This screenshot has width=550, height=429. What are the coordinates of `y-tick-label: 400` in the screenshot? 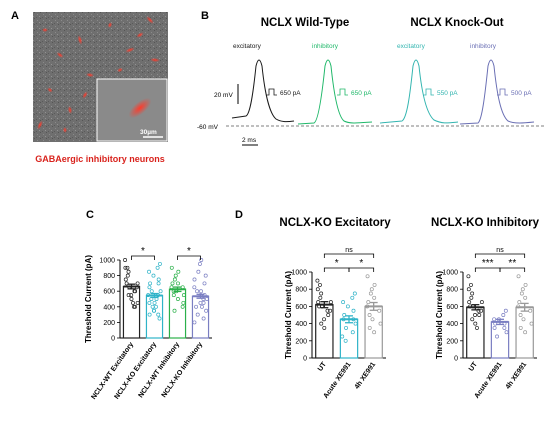 It's located at (452, 324).